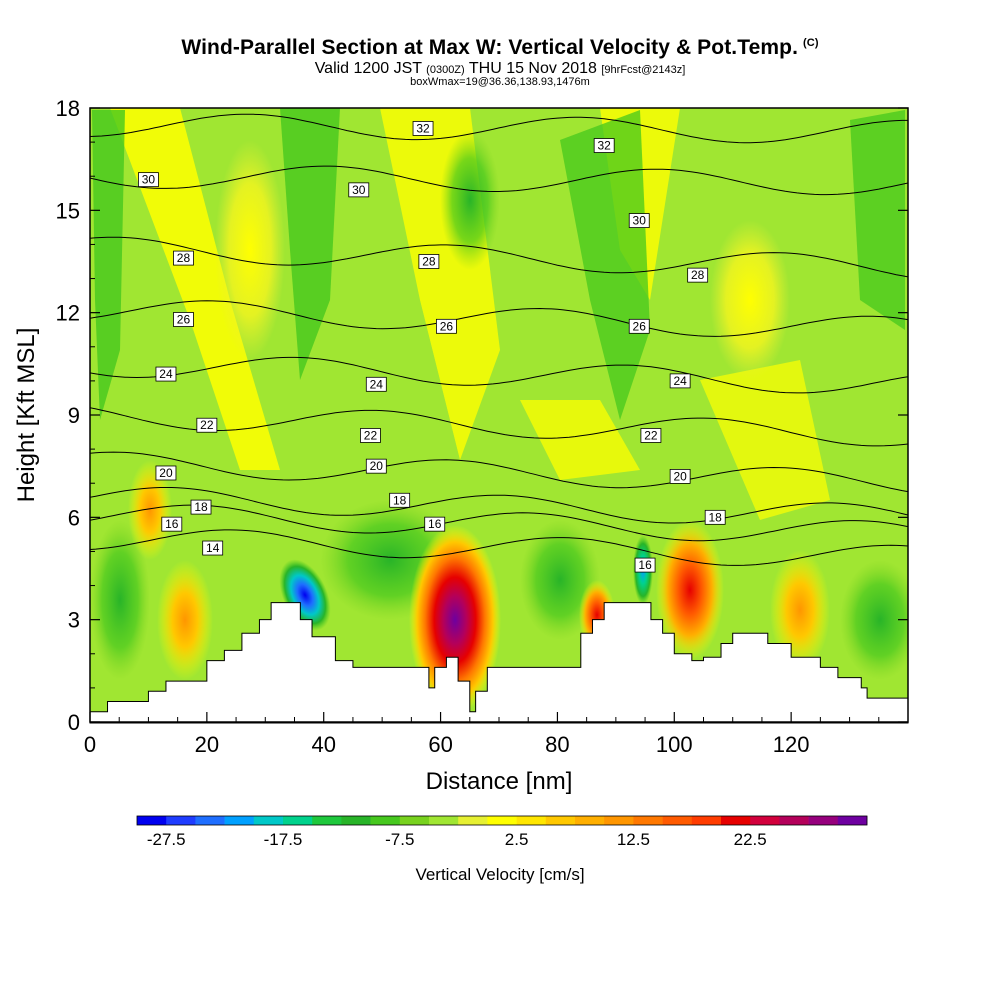 Image resolution: width=1000 pixels, height=1000 pixels. I want to click on updraft-core-17nm, so click(185, 620).